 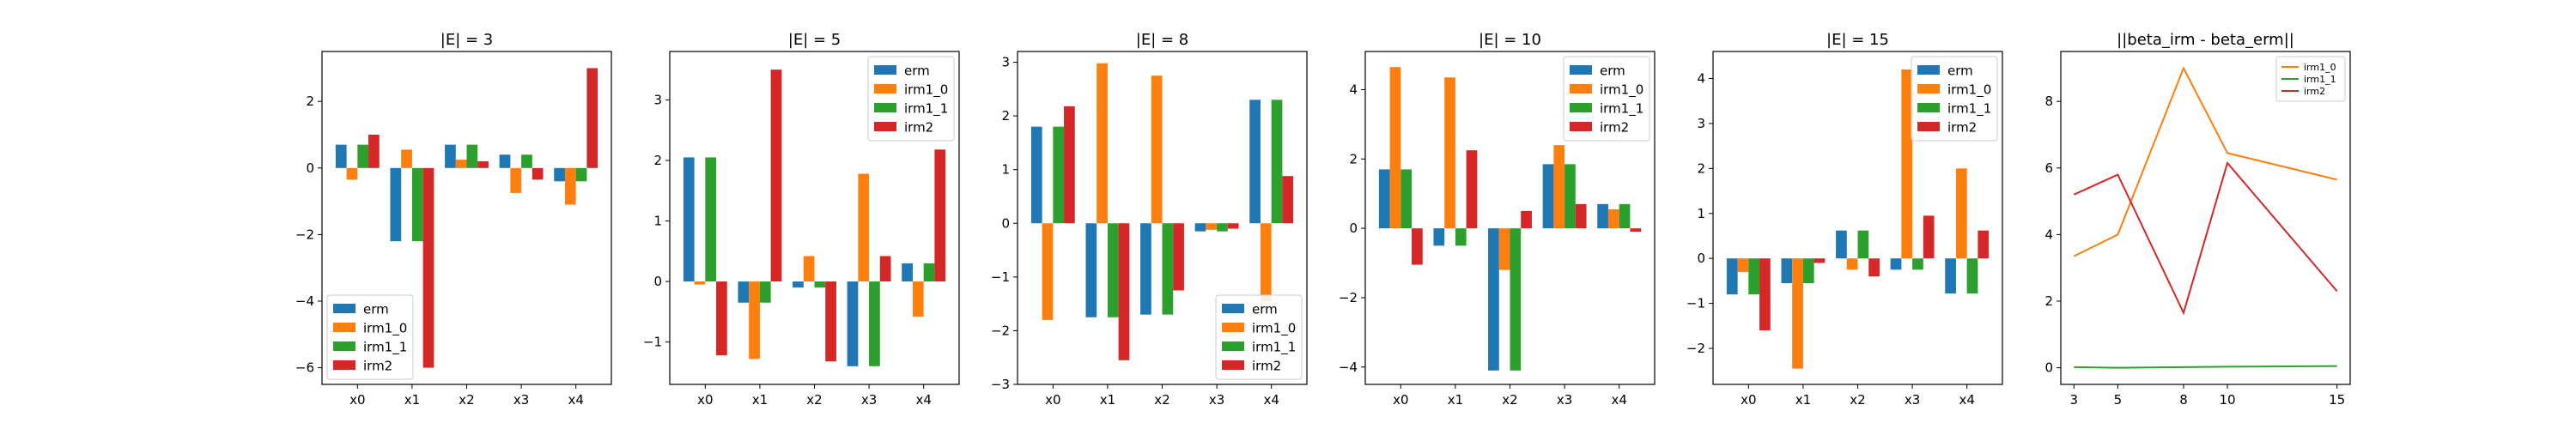 What do you see at coordinates (2184, 400) in the screenshot?
I see `x-tick-label: 8` at bounding box center [2184, 400].